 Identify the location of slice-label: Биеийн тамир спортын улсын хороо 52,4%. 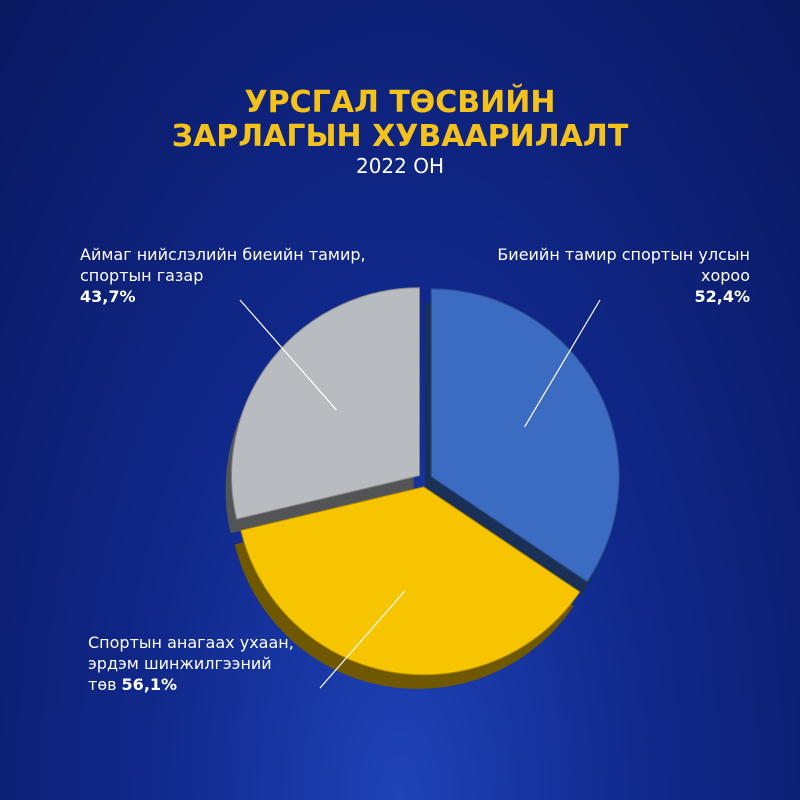
(610, 275).